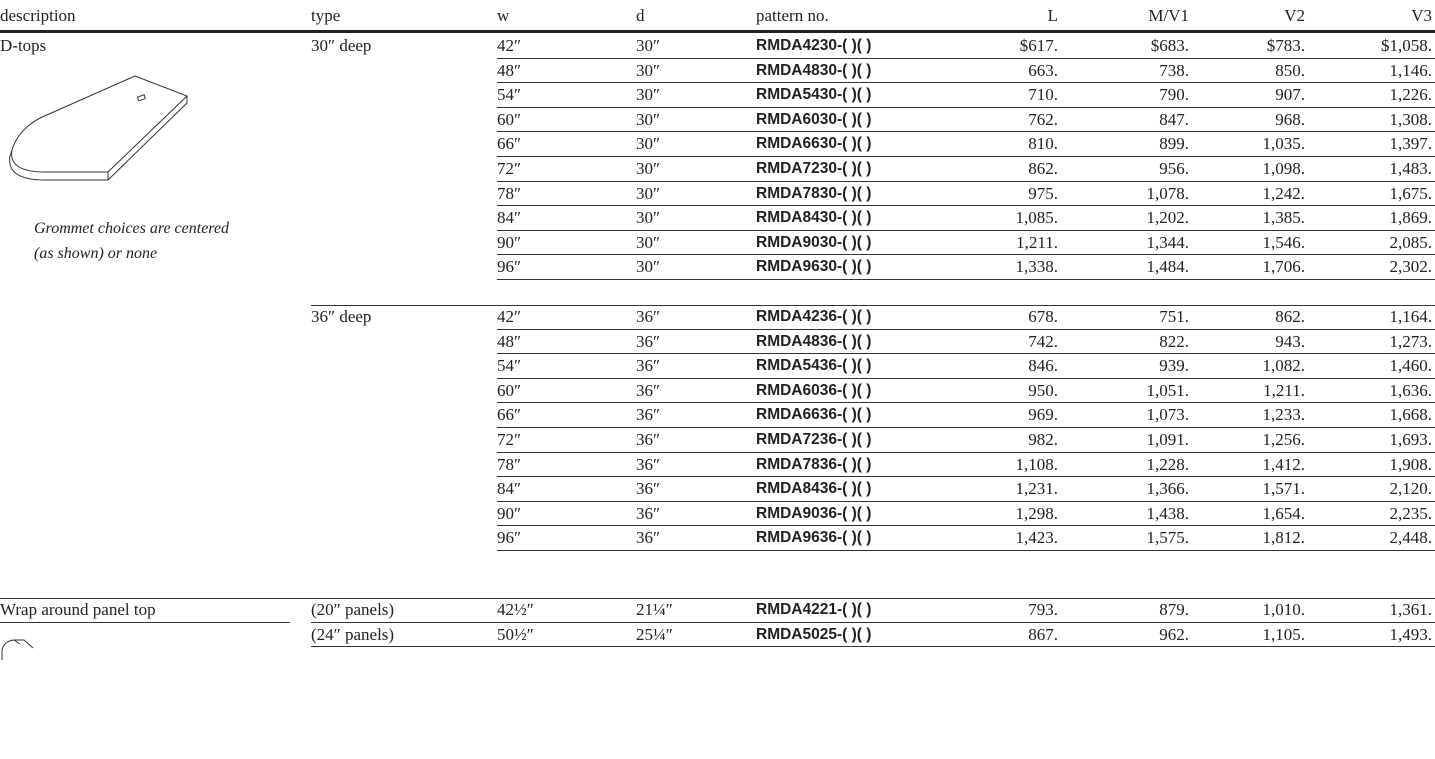 This screenshot has height=759, width=1435. I want to click on pattern-no: RMDA9636-( )( ), so click(814, 538).